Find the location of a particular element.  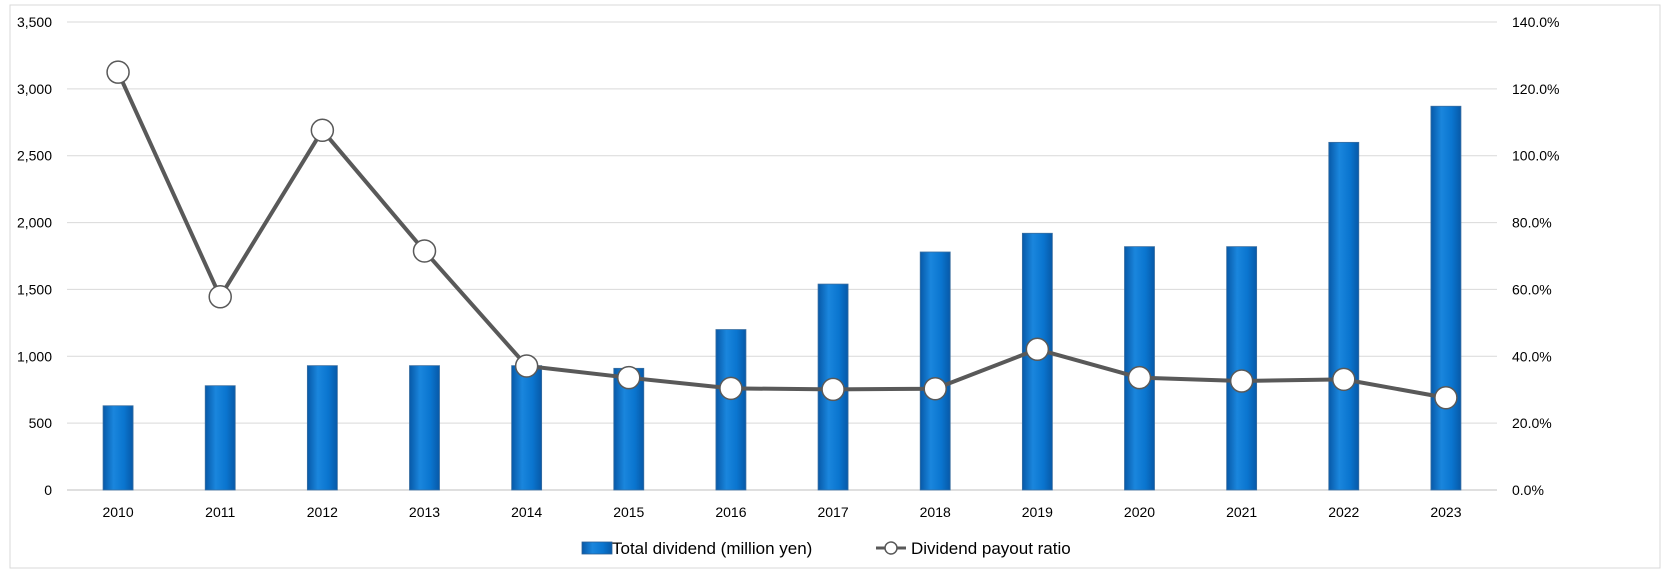

x-tick-label: 2022 is located at coordinates (1343, 512).